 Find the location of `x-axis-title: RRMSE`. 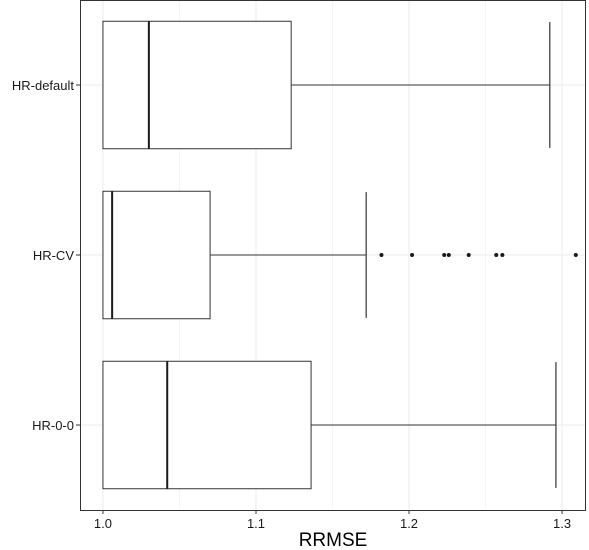

x-axis-title: RRMSE is located at coordinates (333, 540).